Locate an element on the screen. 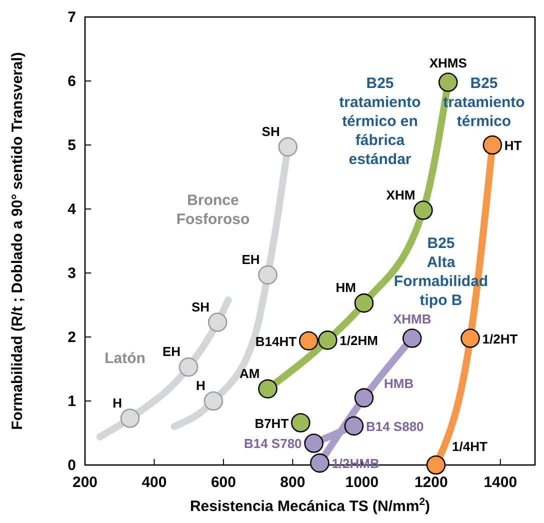 This screenshot has height=523, width=544. data-label: B14HT is located at coordinates (276, 341).